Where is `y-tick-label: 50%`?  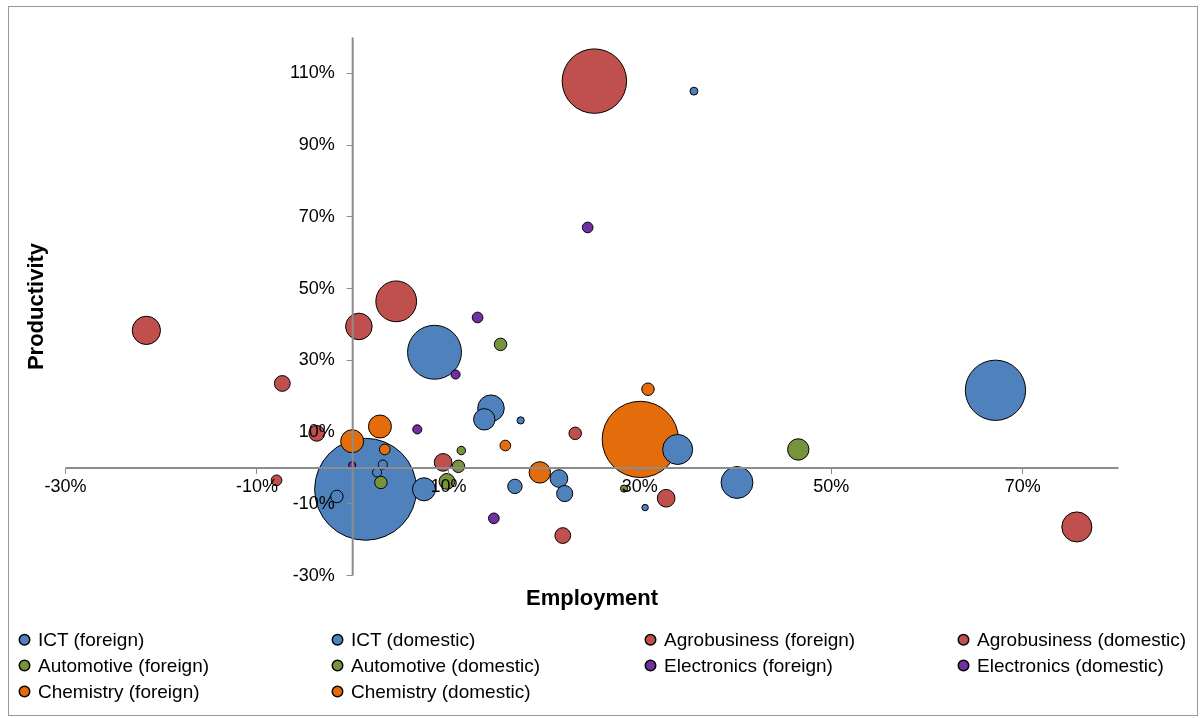 y-tick-label: 50% is located at coordinates (316, 287).